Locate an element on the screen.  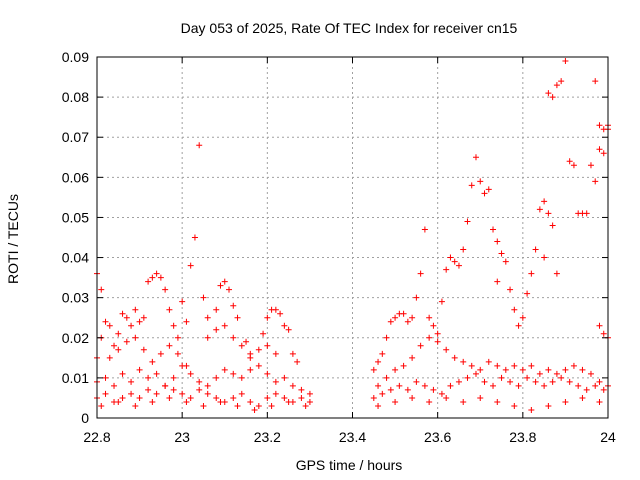
x-tick-label: 23.2 is located at coordinates (267, 437).